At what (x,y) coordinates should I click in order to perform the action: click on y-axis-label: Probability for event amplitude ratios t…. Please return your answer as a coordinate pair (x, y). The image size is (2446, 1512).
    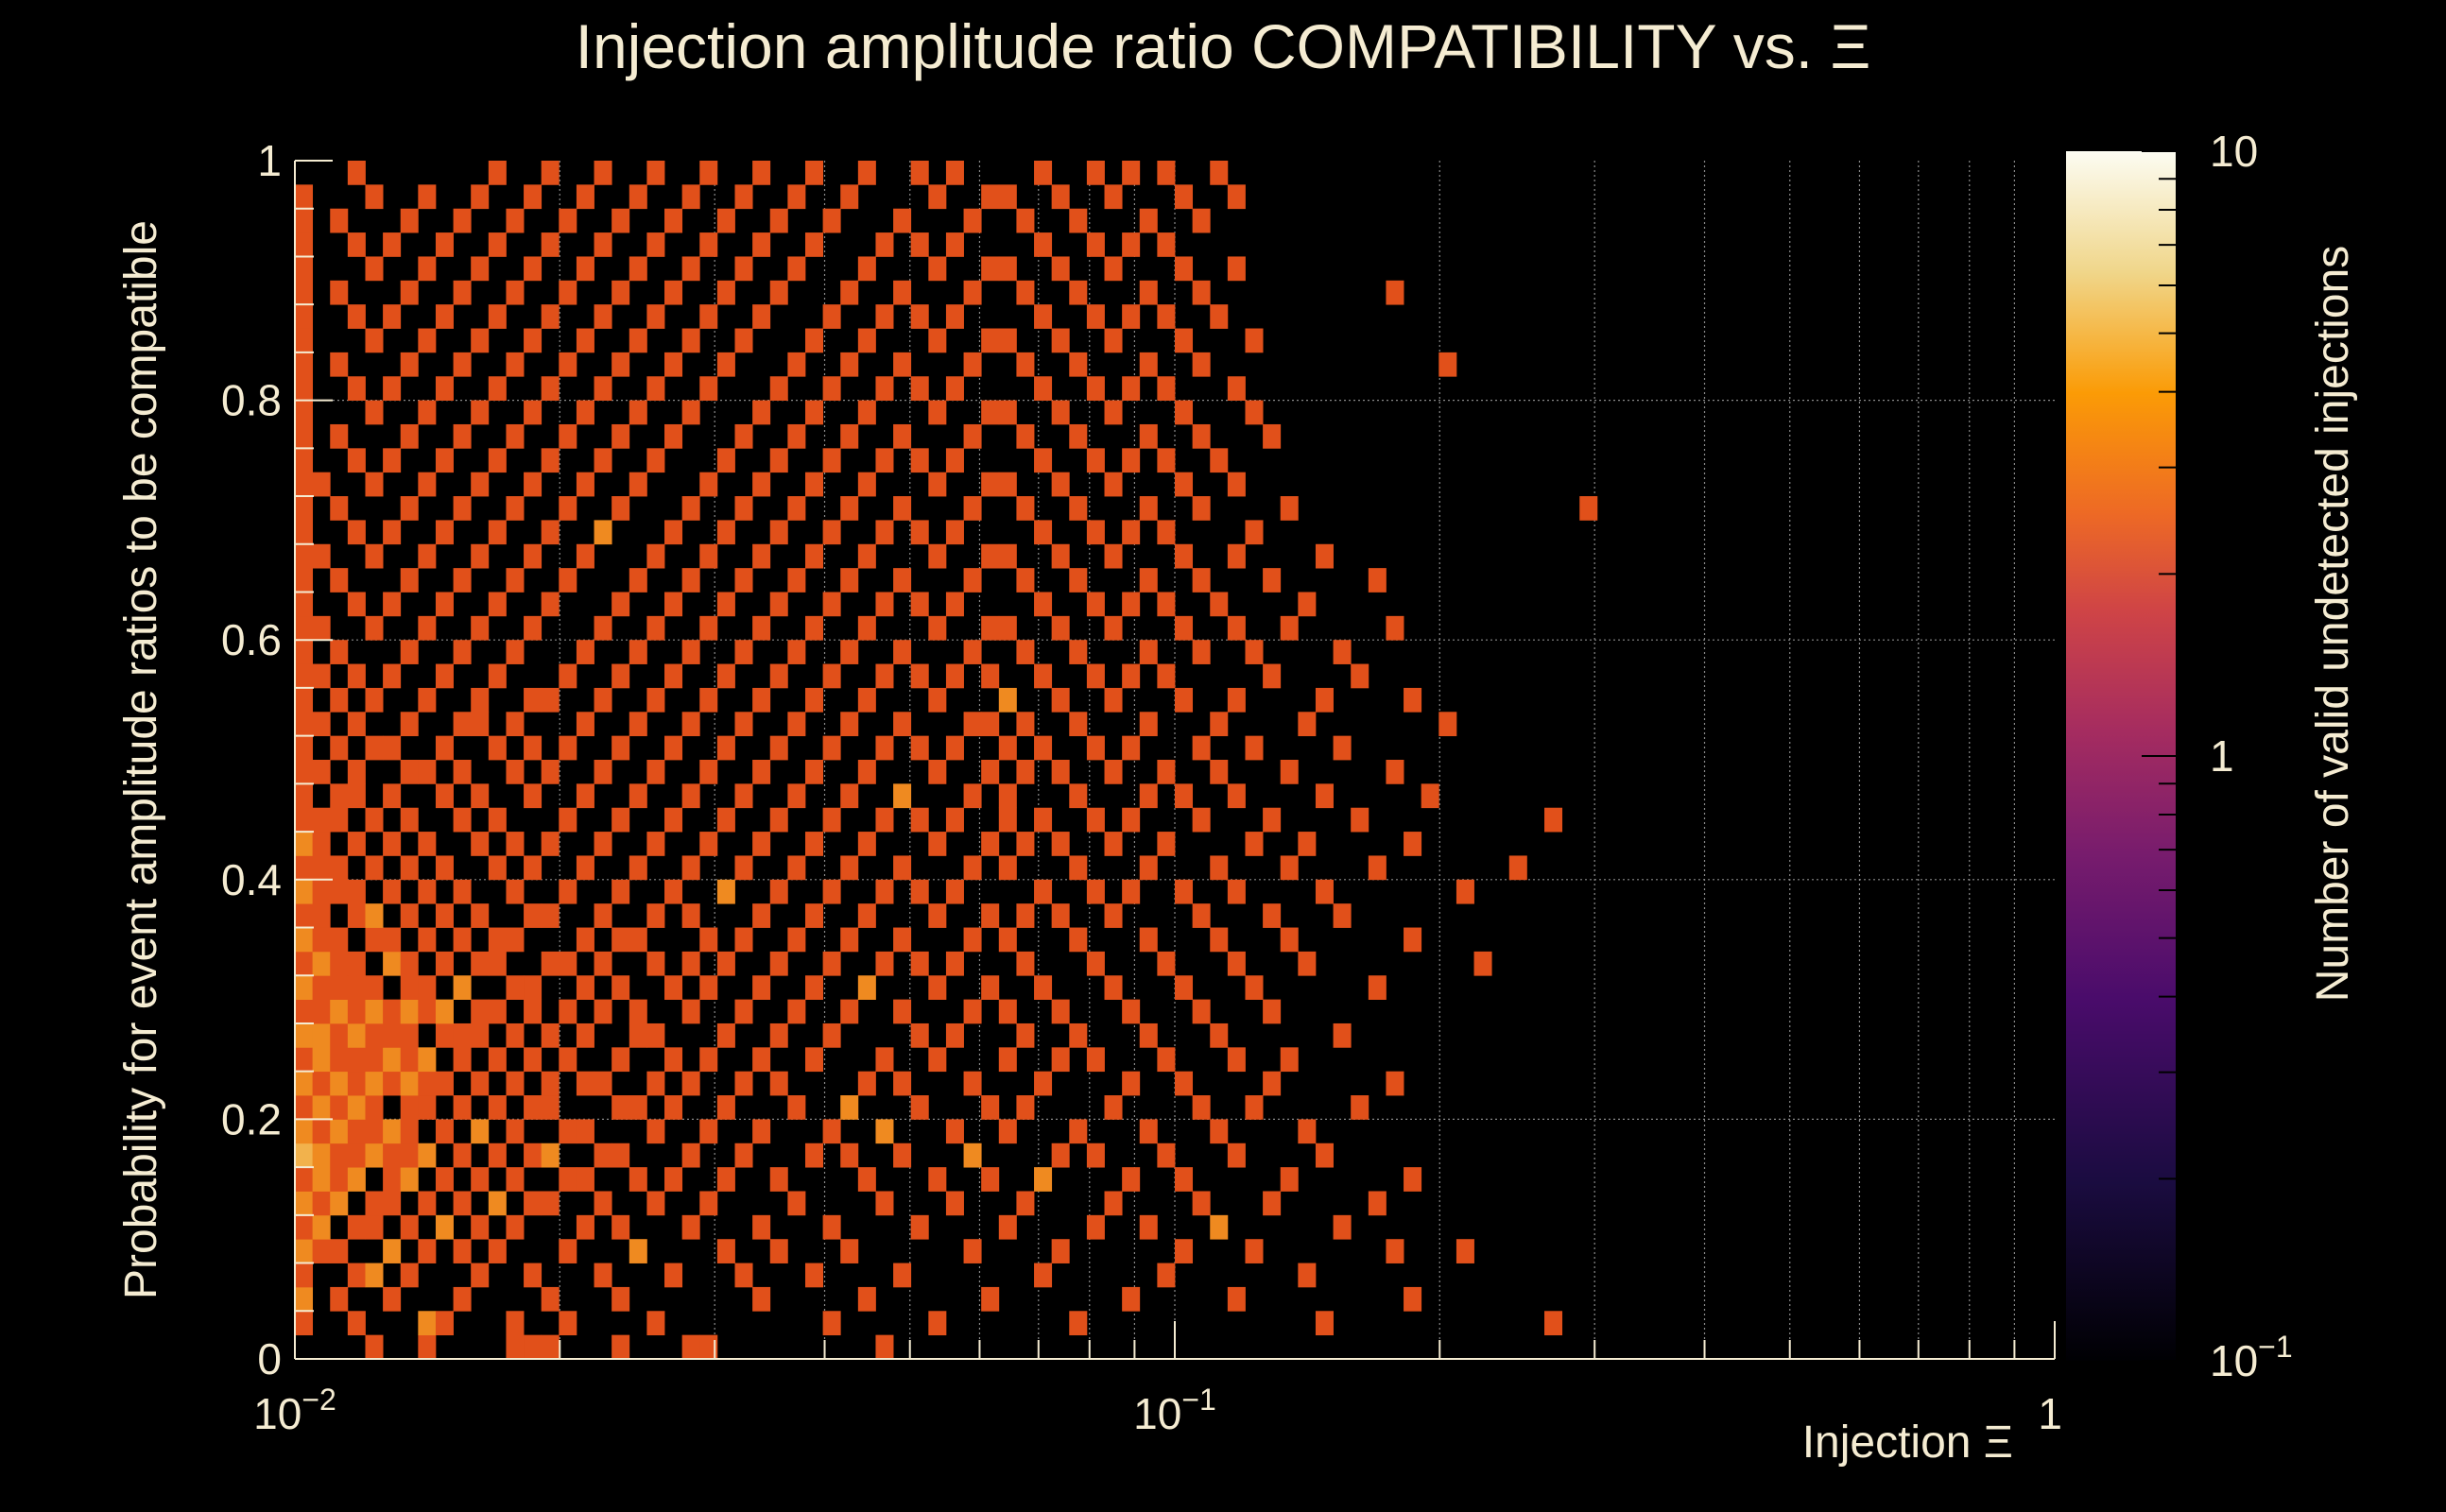
    Looking at the image, I should click on (141, 759).